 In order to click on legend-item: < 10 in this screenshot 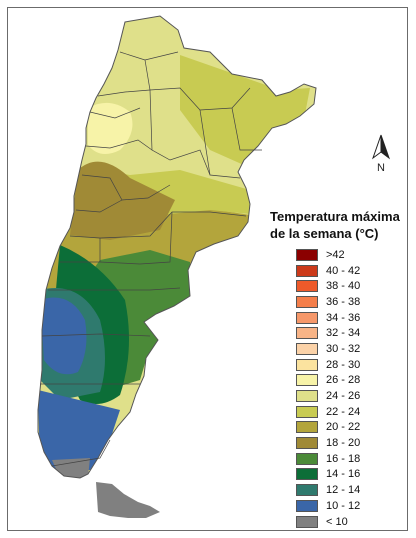, I will do `click(353, 522)`.